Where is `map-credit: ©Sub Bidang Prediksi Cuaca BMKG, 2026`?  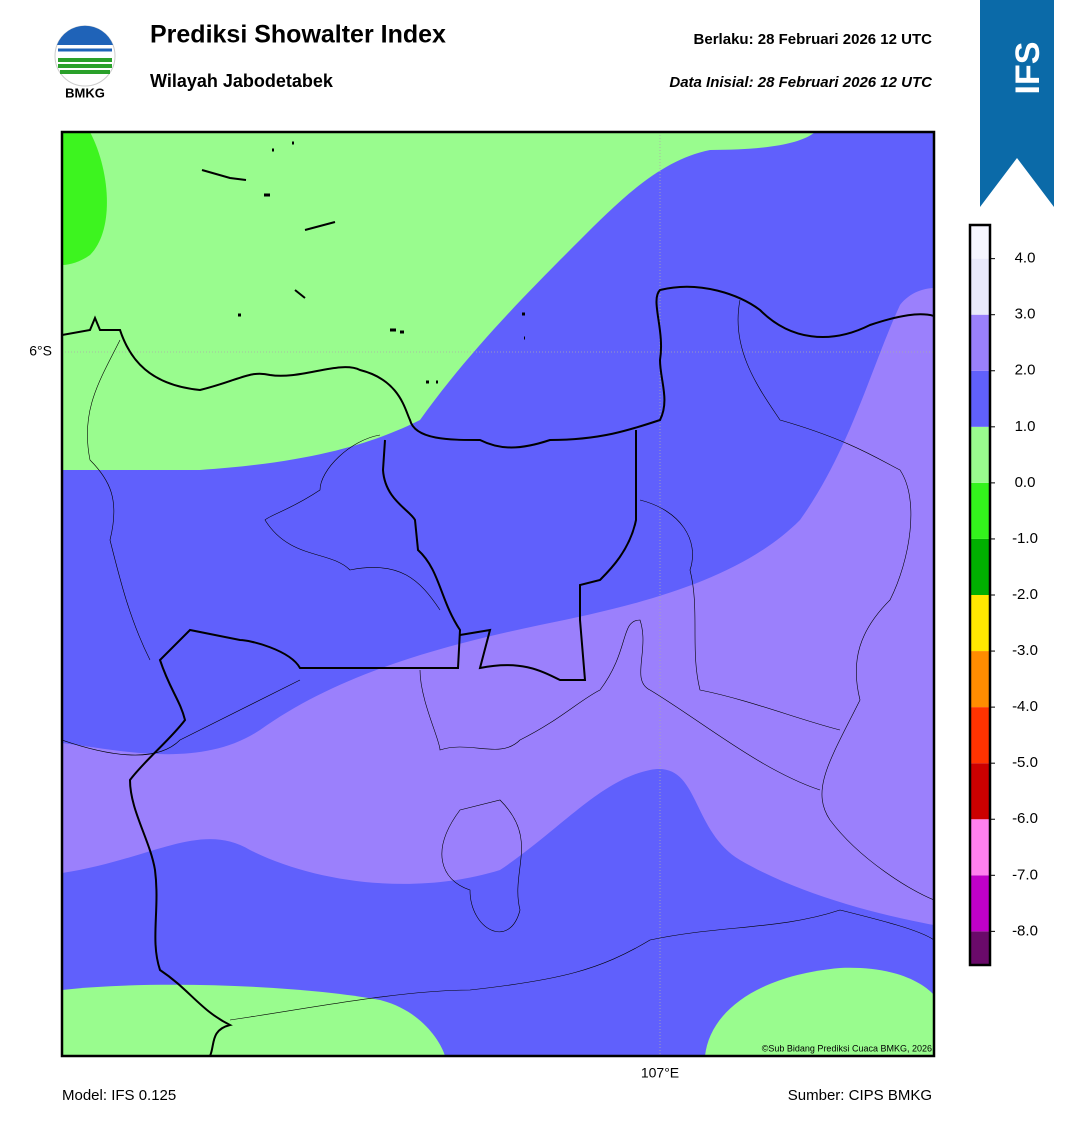
map-credit: ©Sub Bidang Prediksi Cuaca BMKG, 2026 is located at coordinates (847, 1048).